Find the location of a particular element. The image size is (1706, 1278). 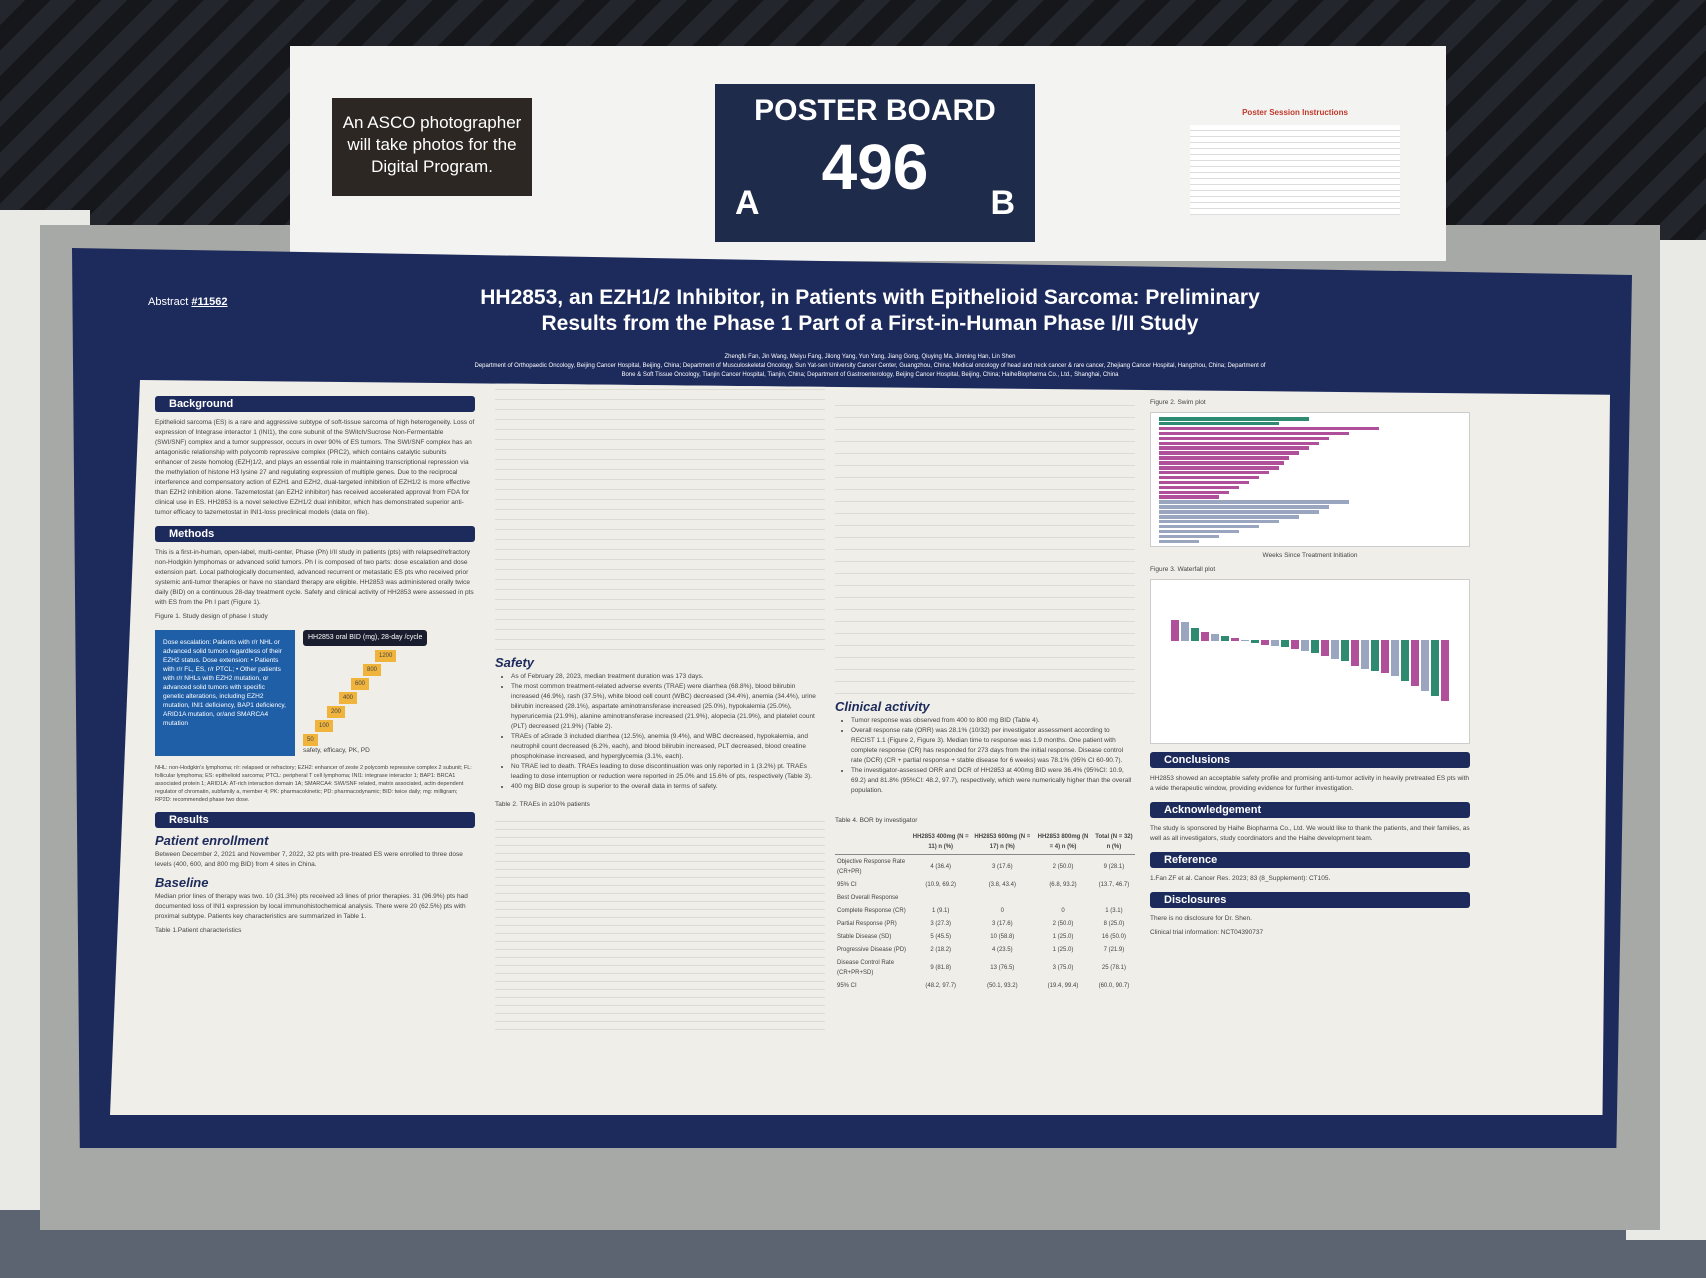

dose-step: 200 is located at coordinates (336, 712).